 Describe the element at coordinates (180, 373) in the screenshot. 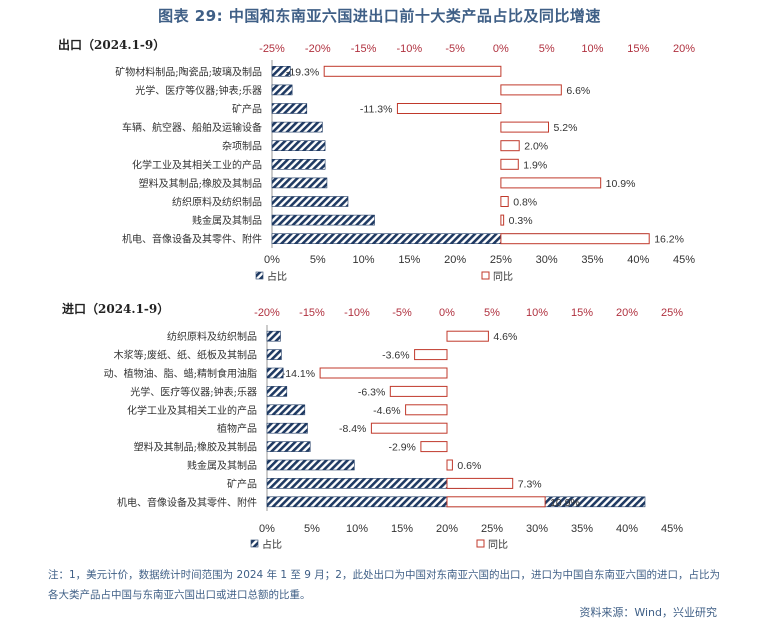

I see `category-label: 动、植物油、脂、蜡;精制食用油脂` at that location.